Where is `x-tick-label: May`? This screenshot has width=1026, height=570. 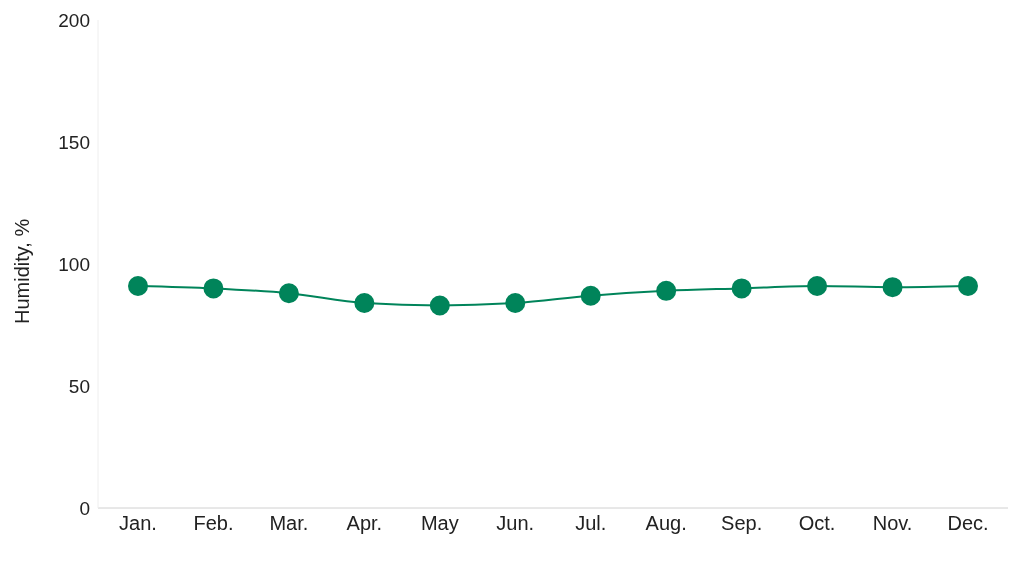 x-tick-label: May is located at coordinates (439, 523).